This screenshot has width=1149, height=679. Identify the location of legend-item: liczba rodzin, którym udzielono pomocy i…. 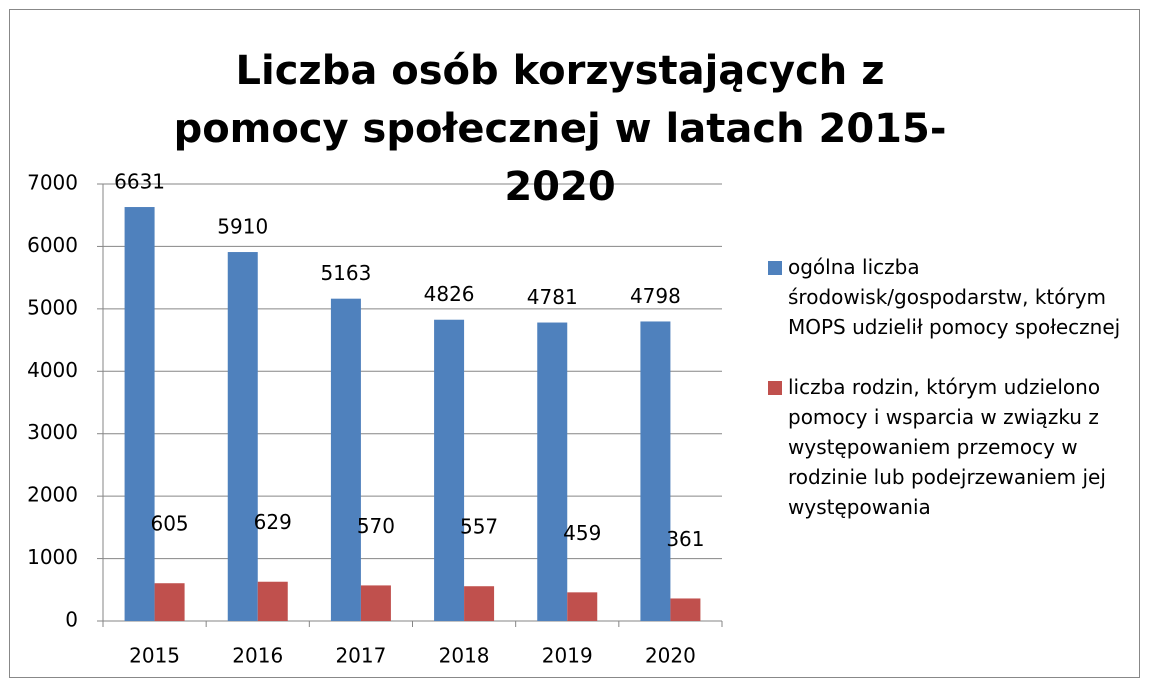
(958, 447).